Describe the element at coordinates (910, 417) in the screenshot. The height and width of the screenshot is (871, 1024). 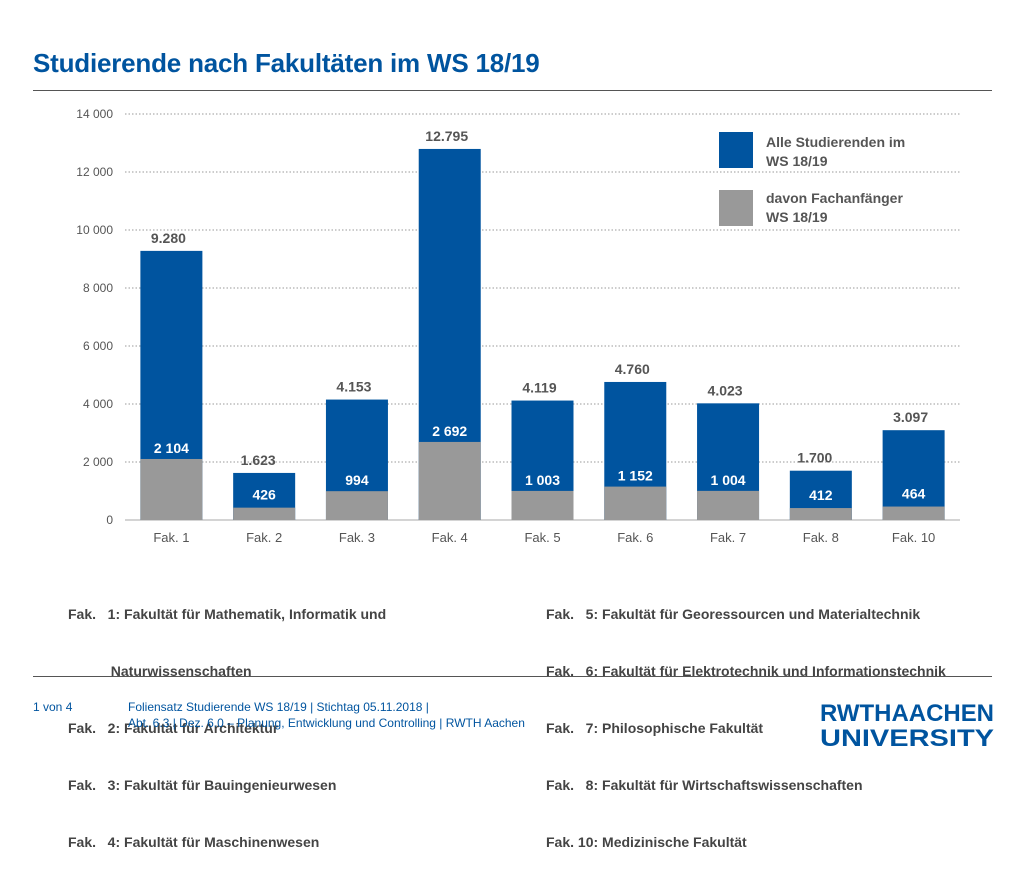
I see `bar-value-label-all: 3.097` at that location.